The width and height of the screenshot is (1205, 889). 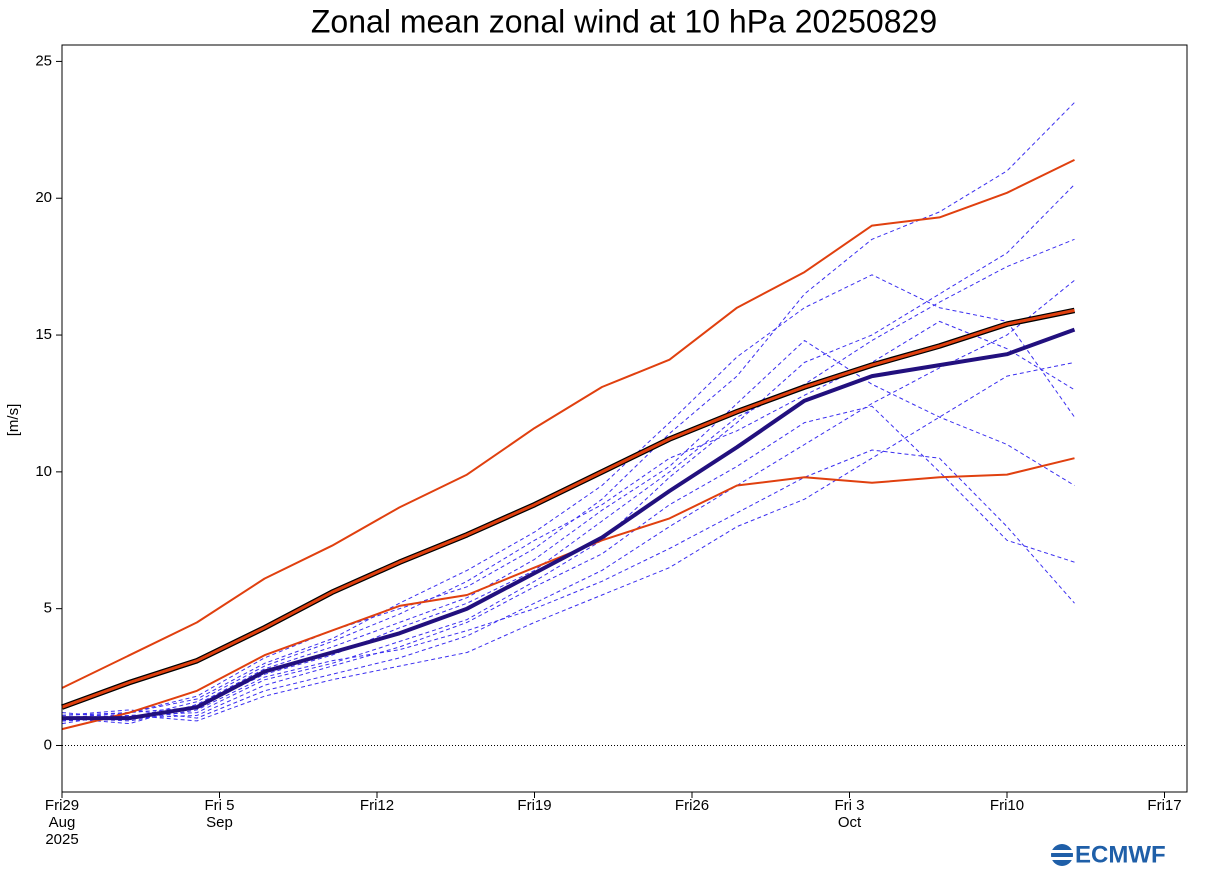 I want to click on y-axis-label: [m/s], so click(x=13, y=420).